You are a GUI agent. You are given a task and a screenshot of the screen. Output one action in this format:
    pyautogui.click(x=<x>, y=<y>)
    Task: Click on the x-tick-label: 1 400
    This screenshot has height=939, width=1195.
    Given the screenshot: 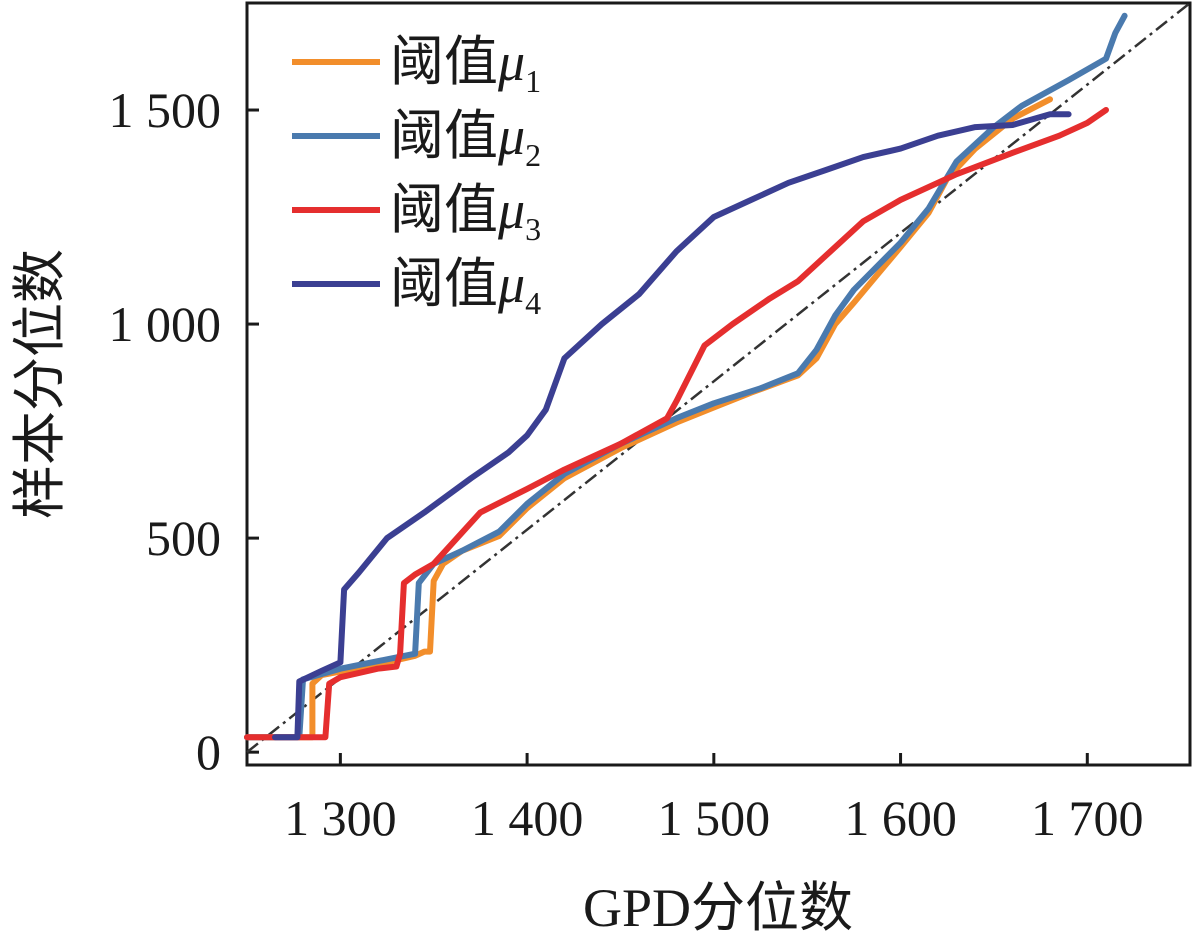 What is the action you would take?
    pyautogui.click(x=527, y=818)
    